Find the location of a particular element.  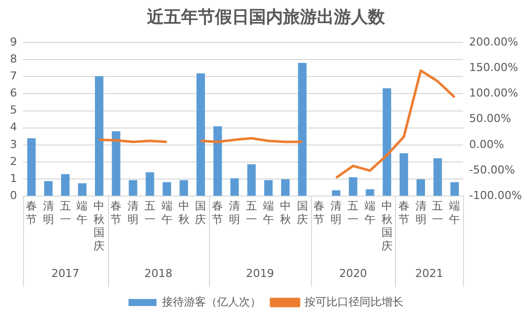

y-tick-label: 4 is located at coordinates (13, 127).